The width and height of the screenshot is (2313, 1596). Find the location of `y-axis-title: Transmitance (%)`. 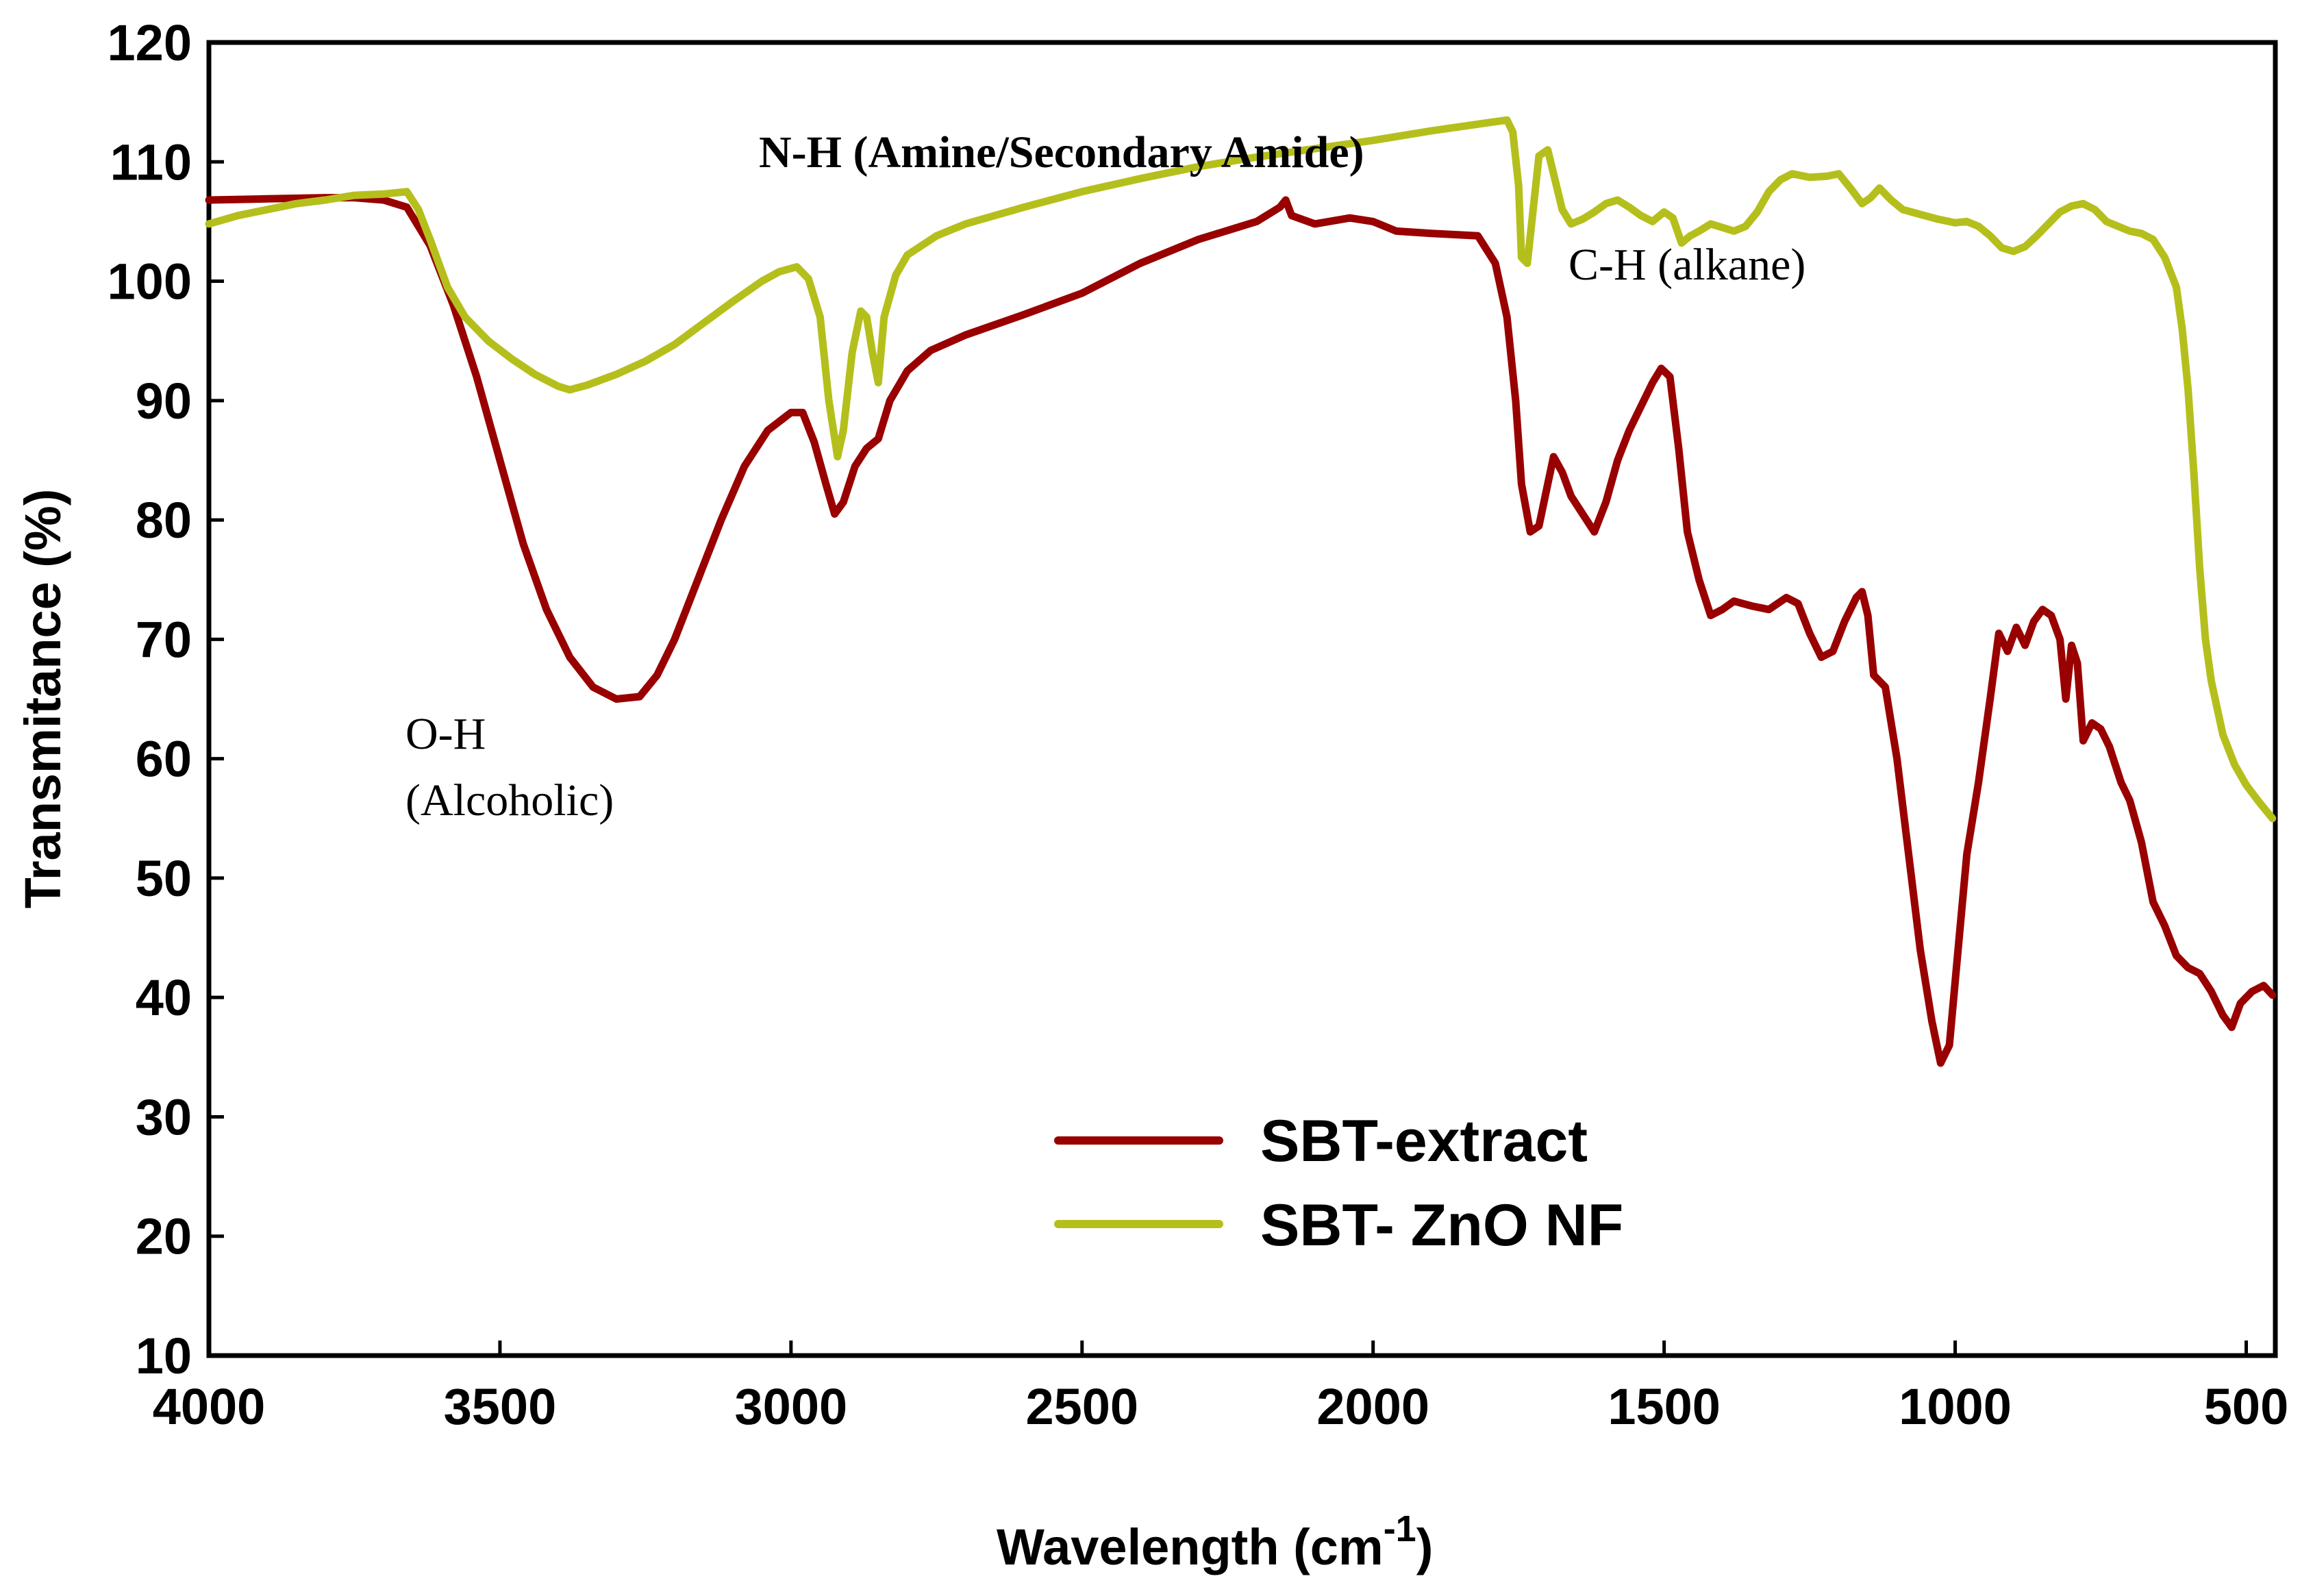

y-axis-title: Transmitance (%) is located at coordinates (42, 699).